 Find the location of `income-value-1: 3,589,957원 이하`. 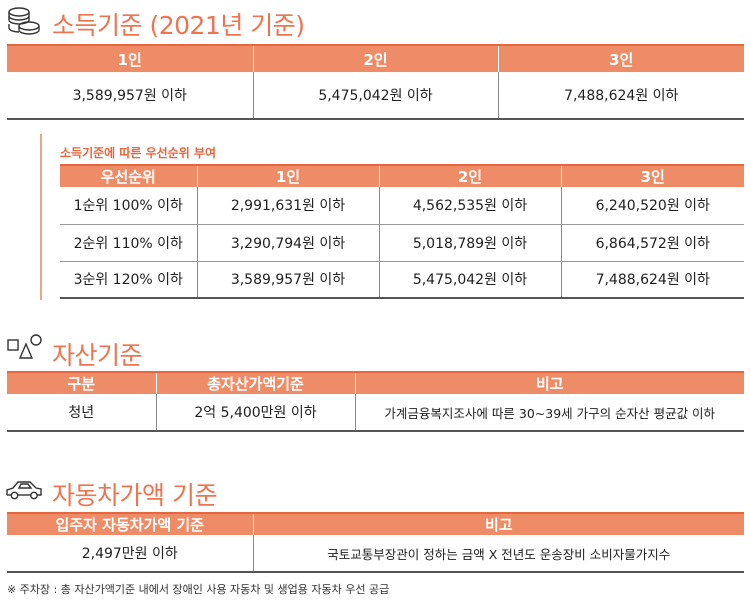

income-value-1: 3,589,957원 이하 is located at coordinates (129, 96).